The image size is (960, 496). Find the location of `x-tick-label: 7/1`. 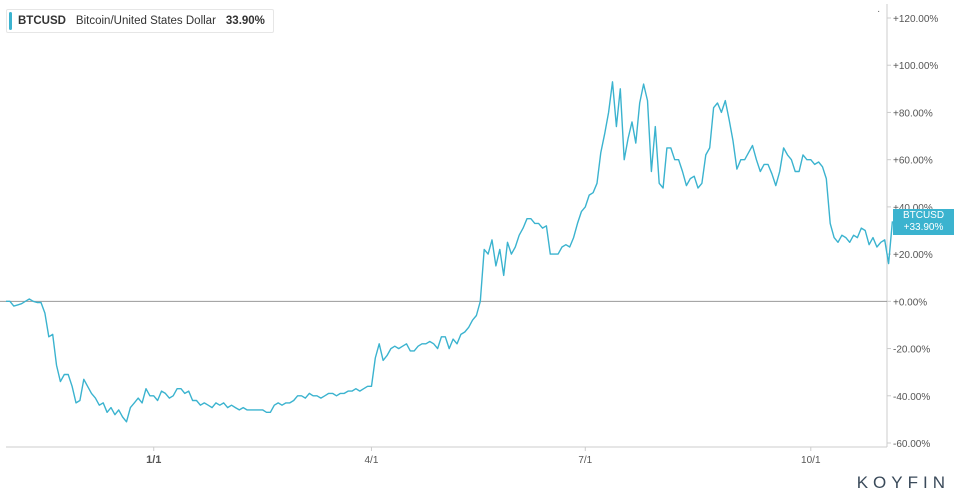

x-tick-label: 7/1 is located at coordinates (585, 460).